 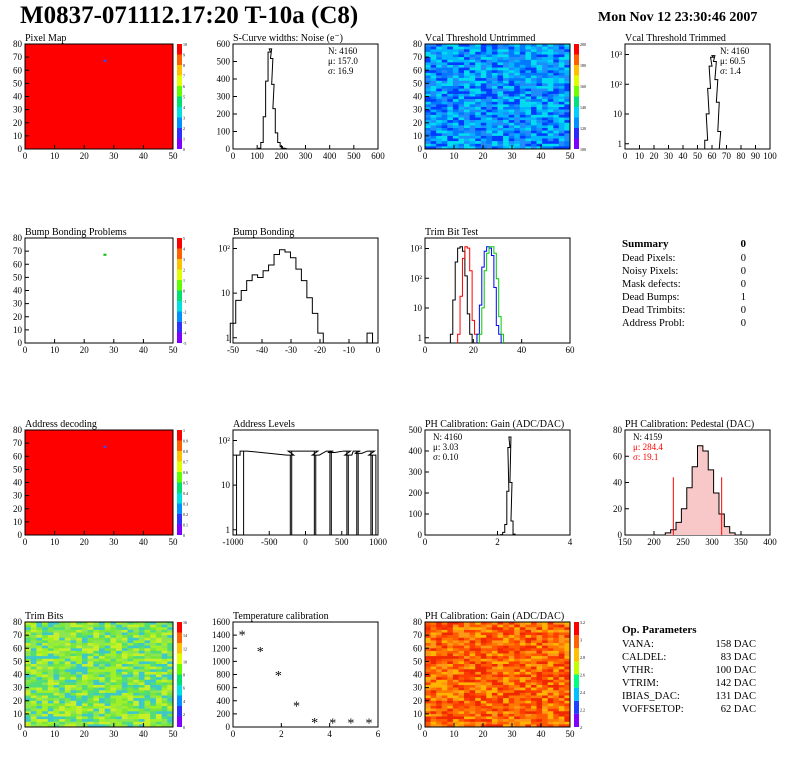 I want to click on z-tick-label: 7, so click(x=184, y=76).